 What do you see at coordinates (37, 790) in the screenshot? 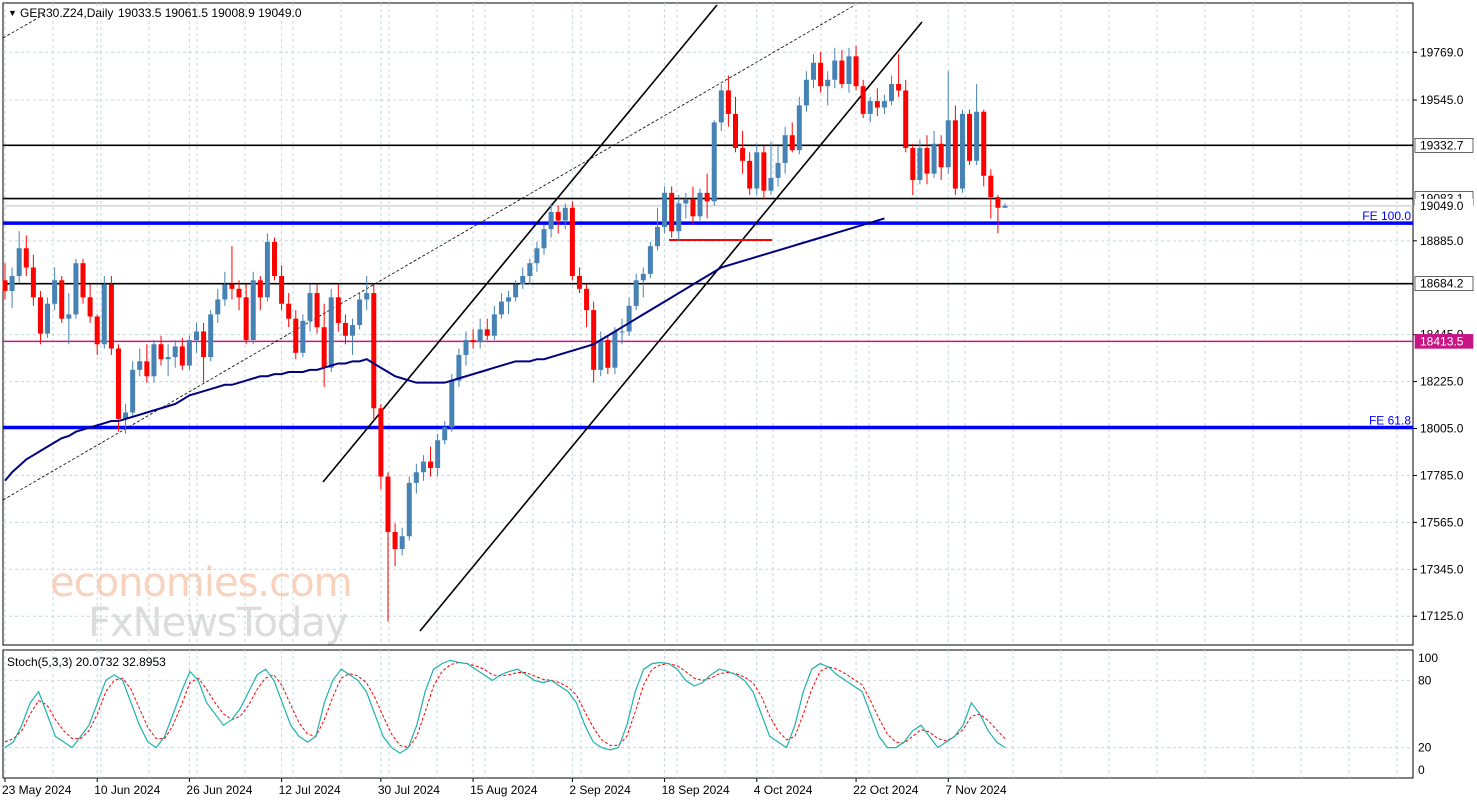
I see `date-tick-label: 23 May 2024` at bounding box center [37, 790].